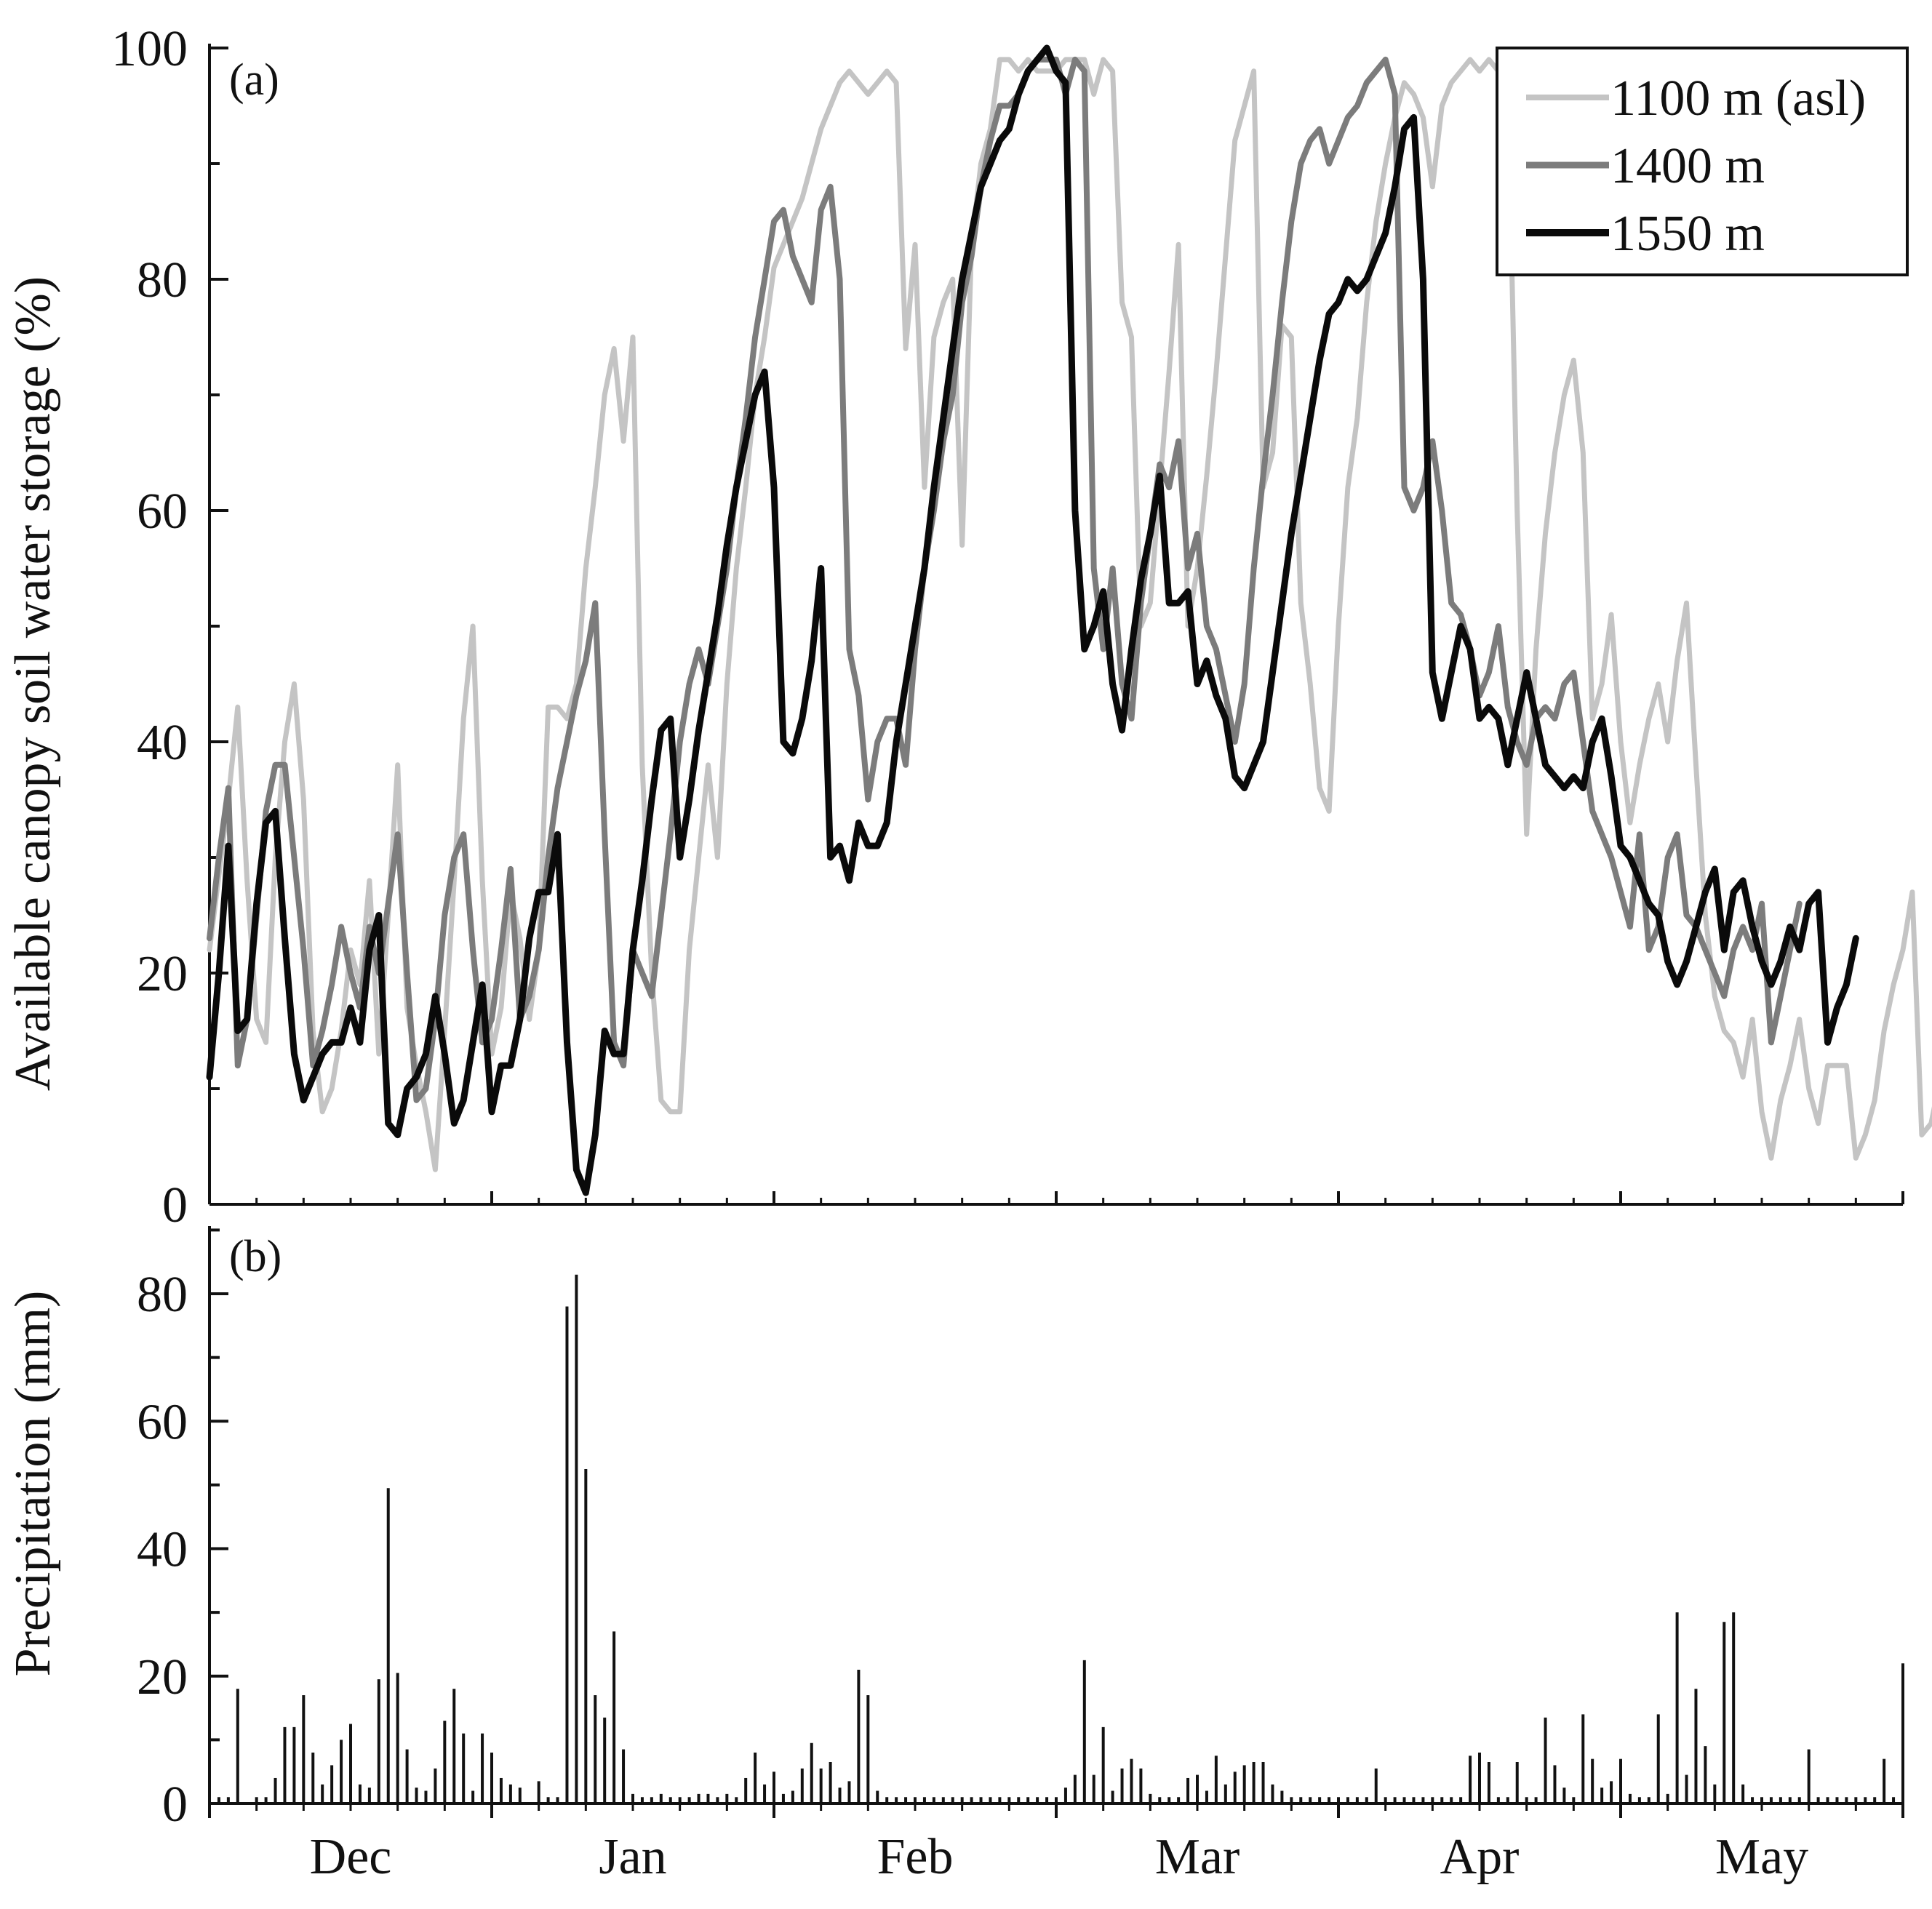 The height and width of the screenshot is (1909, 1932). I want to click on legend: 1100 m (asl) 1400 m 1550 m, so click(1702, 161).